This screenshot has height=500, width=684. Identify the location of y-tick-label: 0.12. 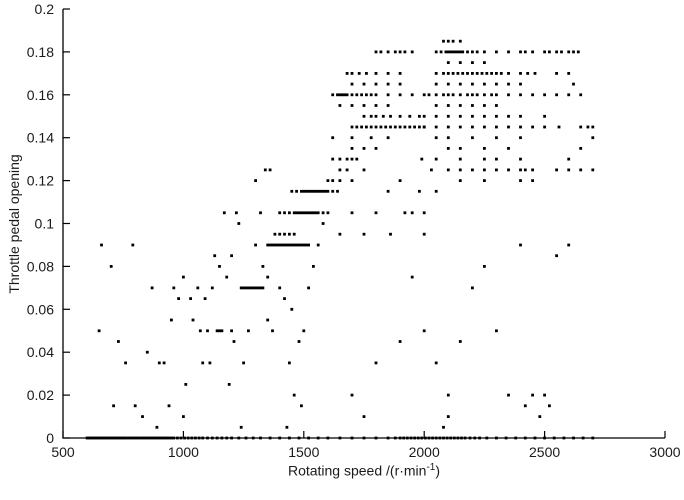
(40, 181).